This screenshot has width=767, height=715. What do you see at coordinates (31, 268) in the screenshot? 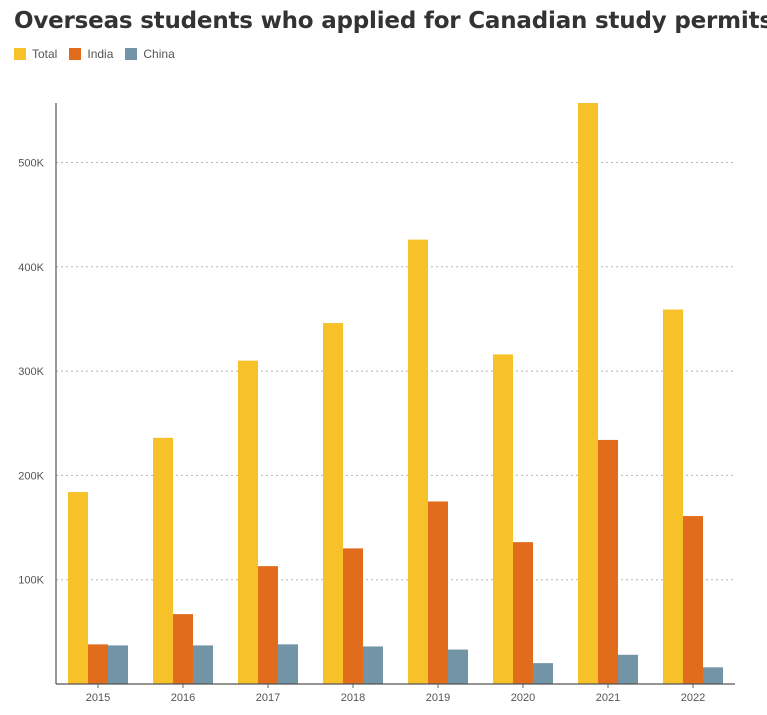
I see `y-tick-label: 400K` at bounding box center [31, 268].